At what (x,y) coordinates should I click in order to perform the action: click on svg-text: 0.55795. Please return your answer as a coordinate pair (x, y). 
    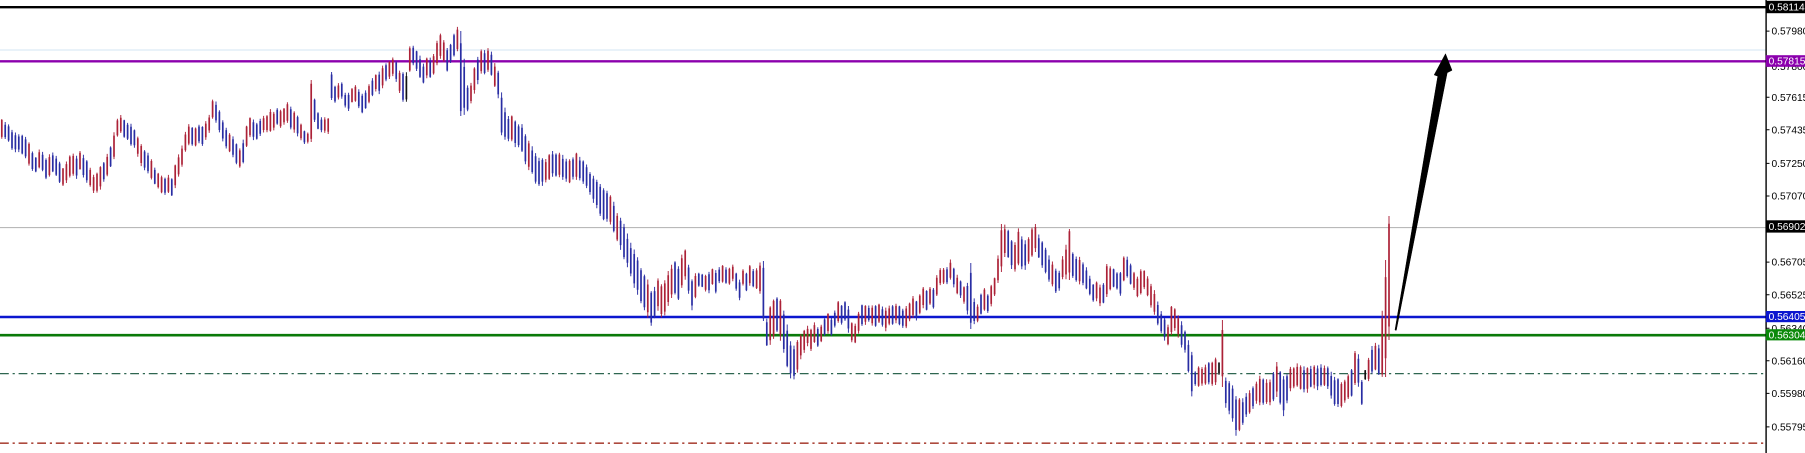
    Looking at the image, I should click on (1788, 428).